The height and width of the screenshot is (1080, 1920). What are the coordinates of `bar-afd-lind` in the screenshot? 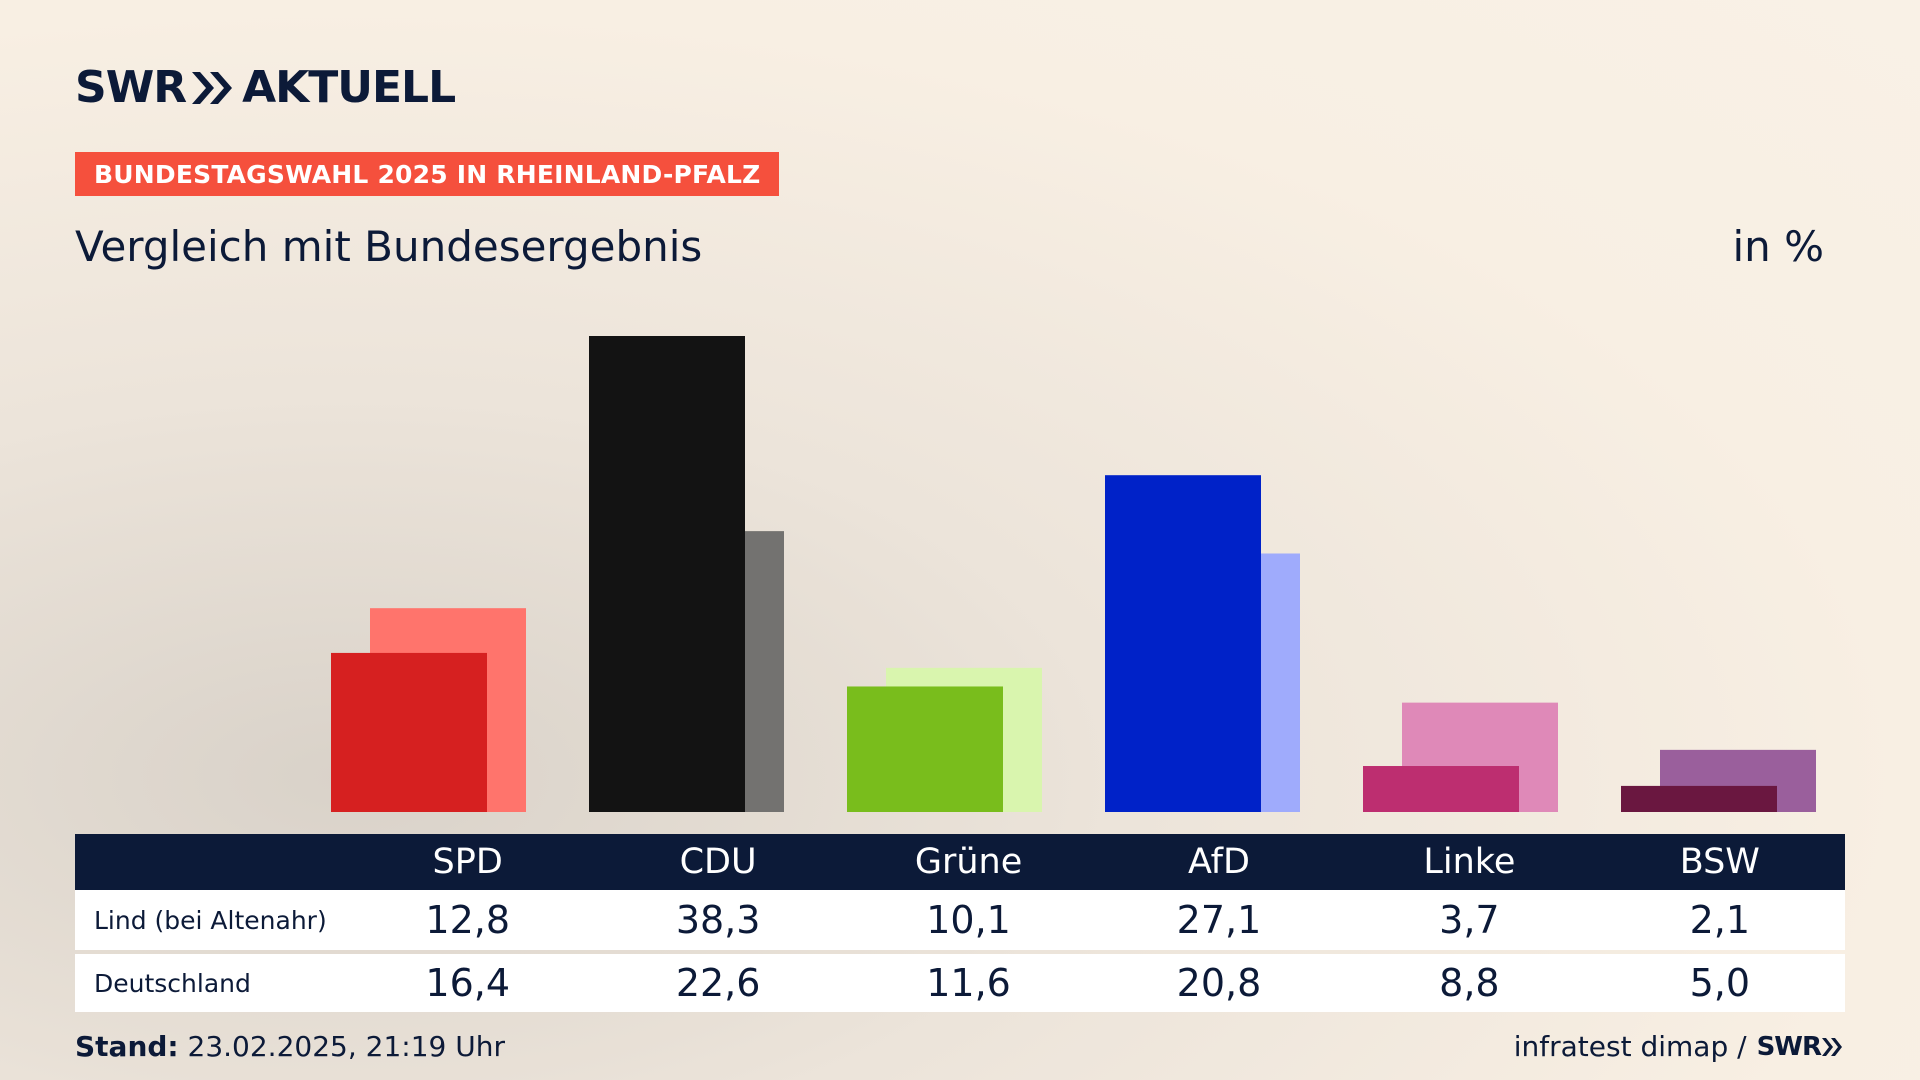 It's located at (1183, 643).